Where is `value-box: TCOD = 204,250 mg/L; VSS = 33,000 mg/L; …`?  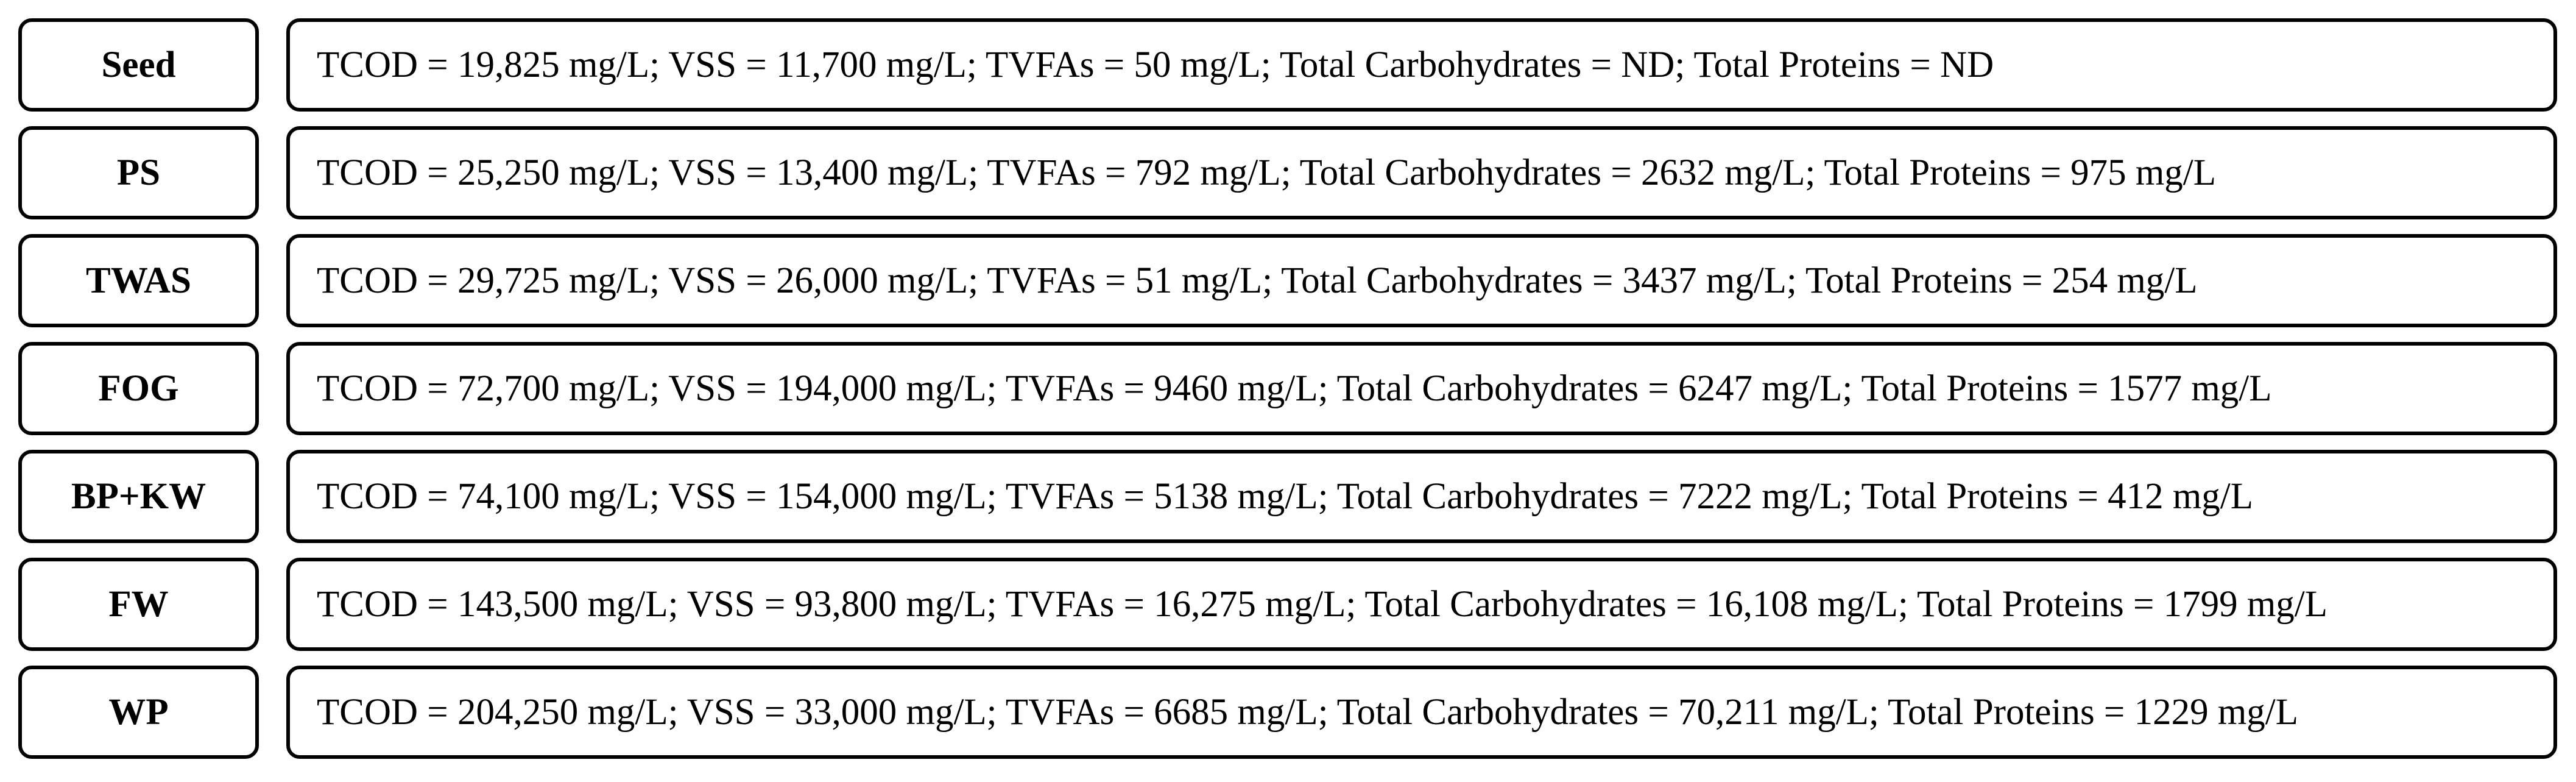 value-box: TCOD = 204,250 mg/L; VSS = 33,000 mg/L; … is located at coordinates (1421, 713).